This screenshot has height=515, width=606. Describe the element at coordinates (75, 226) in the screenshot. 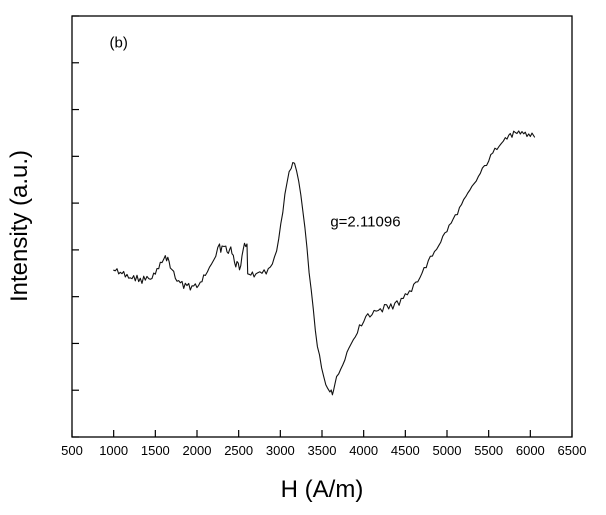

I see `y-axis-ticks` at that location.